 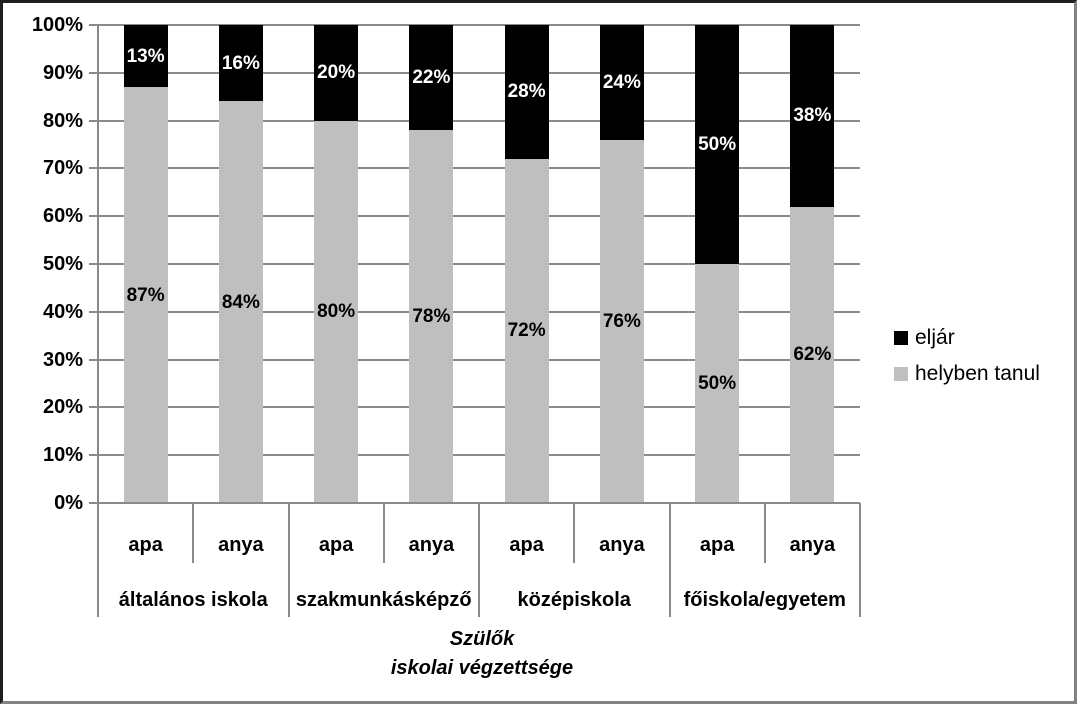 I want to click on bar-segment-eljar: 24%, so click(x=621, y=82).